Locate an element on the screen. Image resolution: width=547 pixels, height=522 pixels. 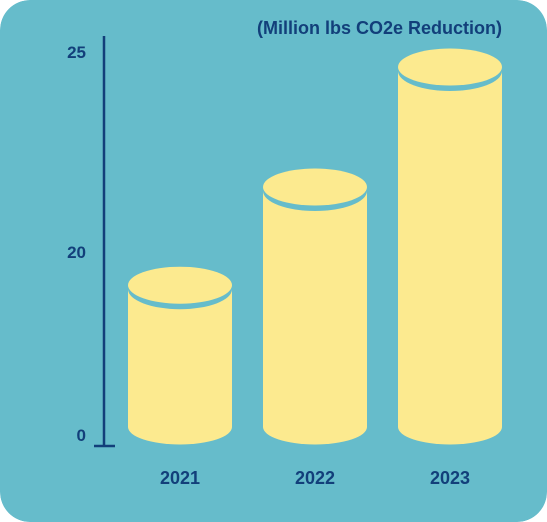
chart-title: (Million lbs CO2e Reduction) is located at coordinates (379, 28).